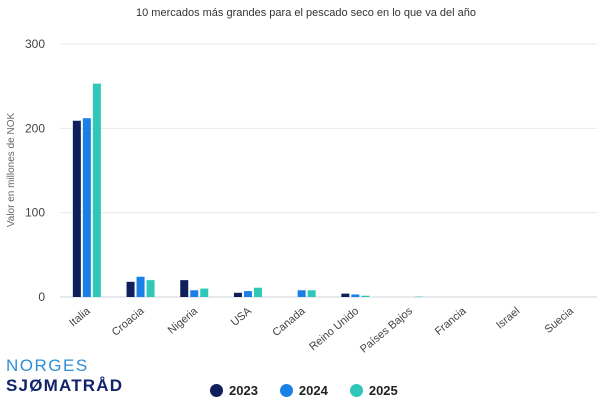 This screenshot has height=416, width=597. I want to click on x-tick-label: Canada, so click(289, 322).